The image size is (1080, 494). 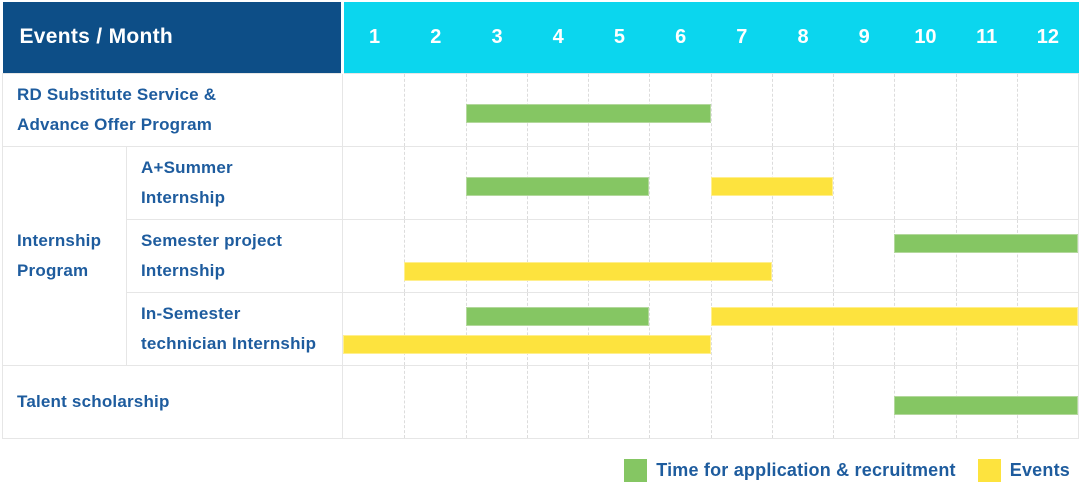 I want to click on group-label-internship-program: Internship Program, so click(x=64, y=255).